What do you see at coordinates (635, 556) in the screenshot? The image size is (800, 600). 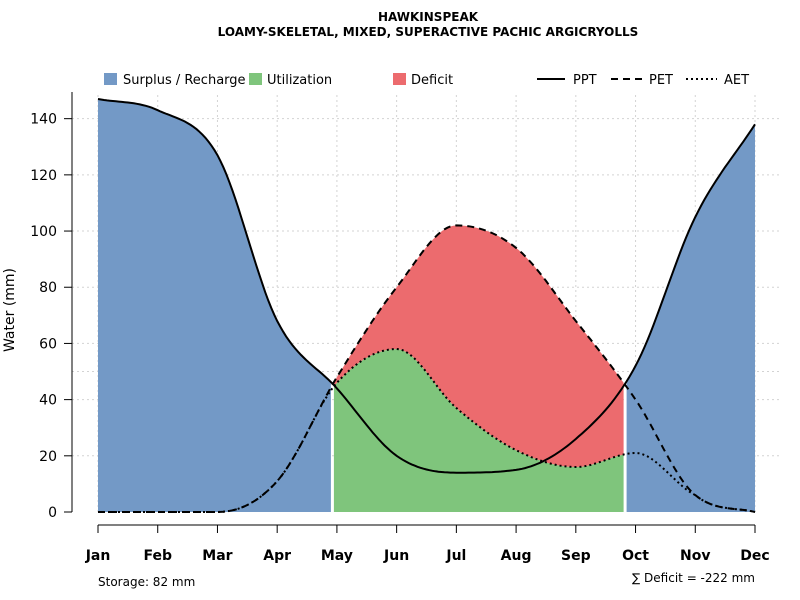 I see `x-tick-label-oct: Oct` at bounding box center [635, 556].